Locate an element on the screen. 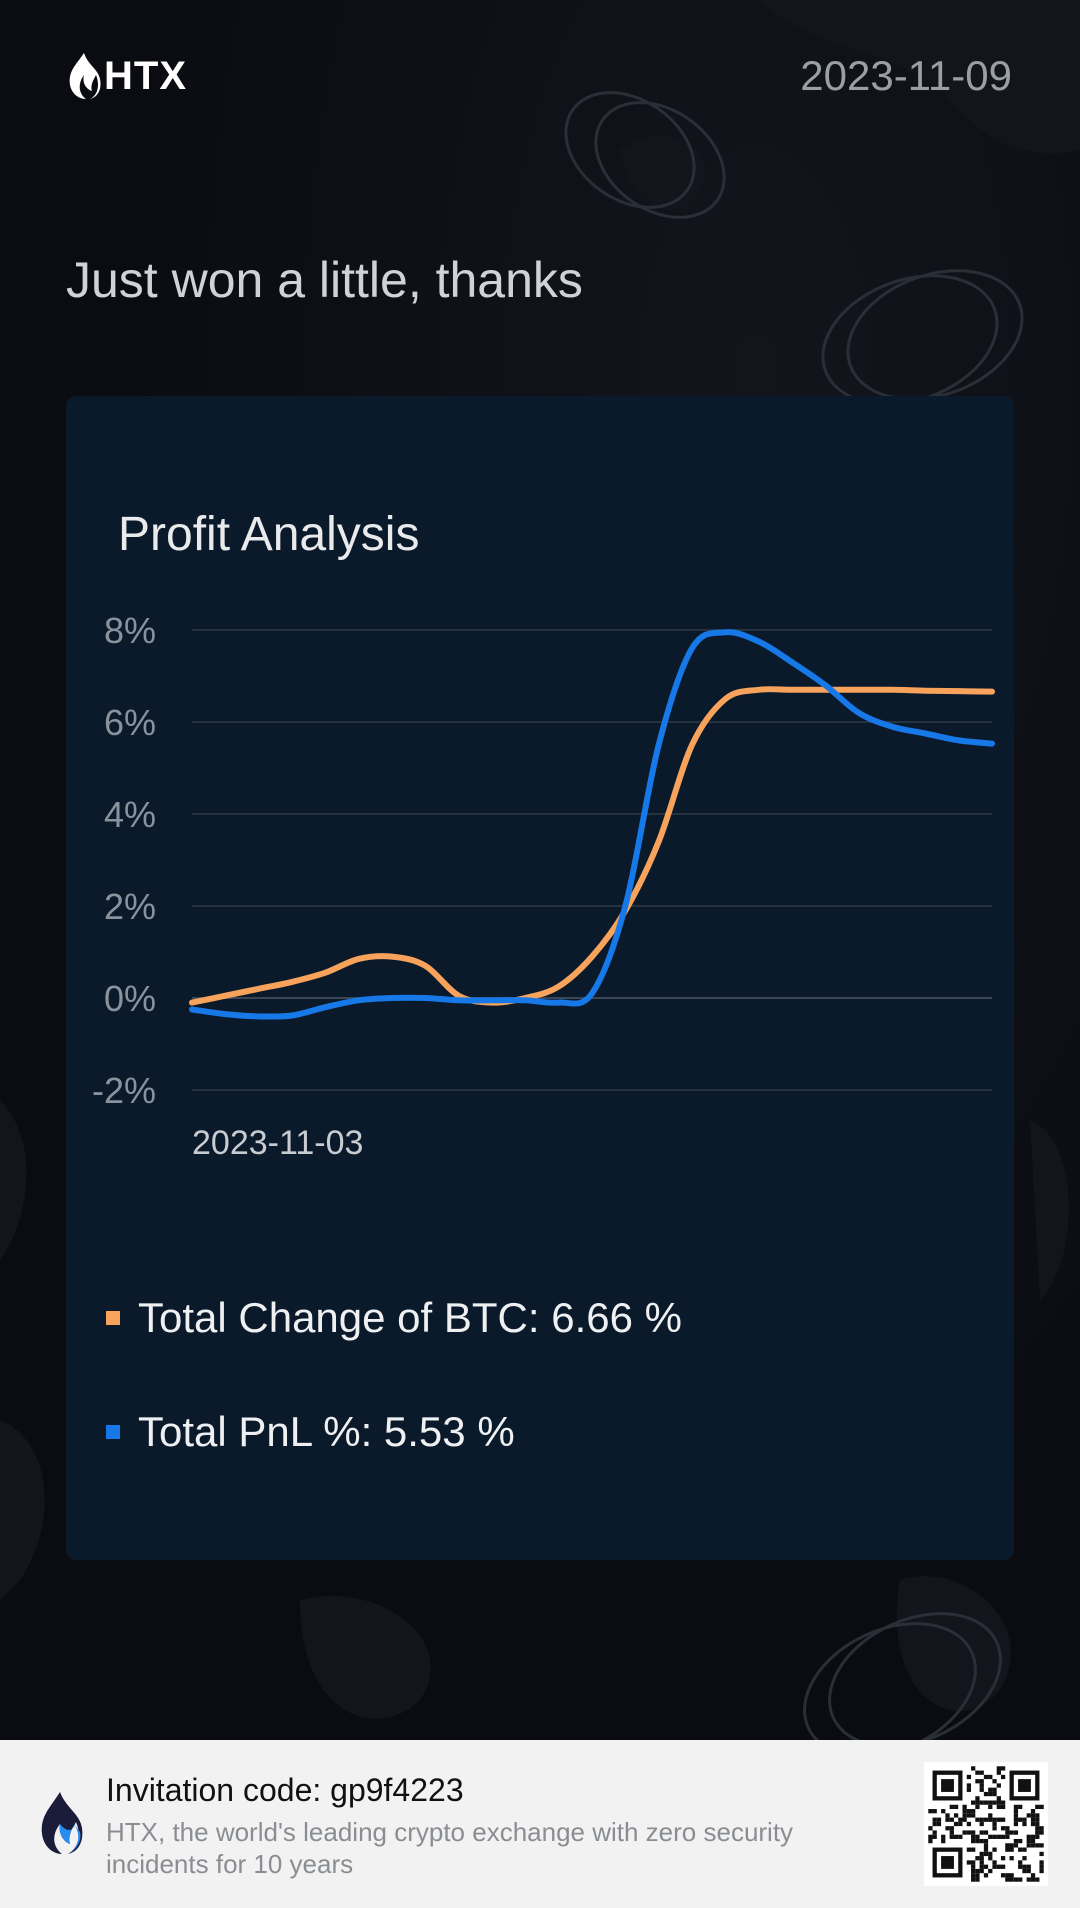  htx-logo-text: HTX is located at coordinates (145, 76).